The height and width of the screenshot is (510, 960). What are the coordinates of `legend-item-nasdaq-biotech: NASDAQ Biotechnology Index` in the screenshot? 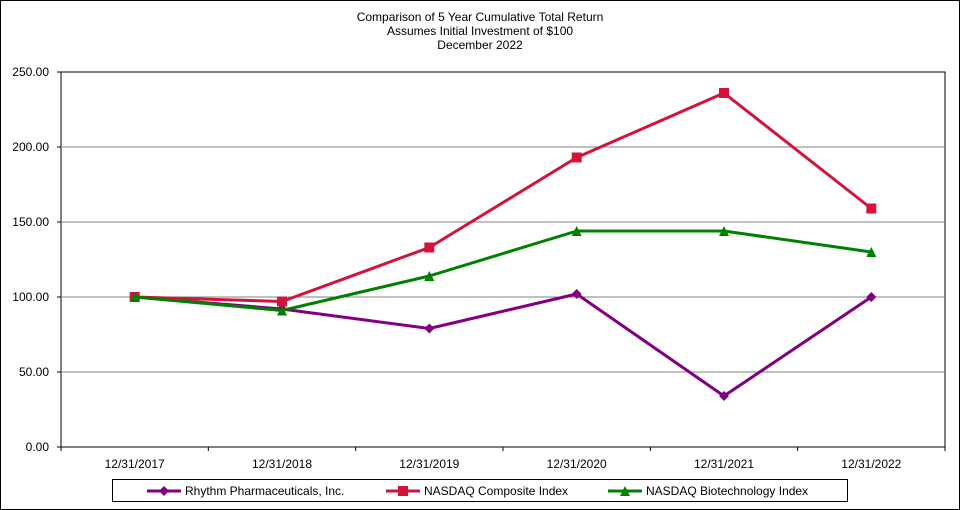 It's located at (707, 490).